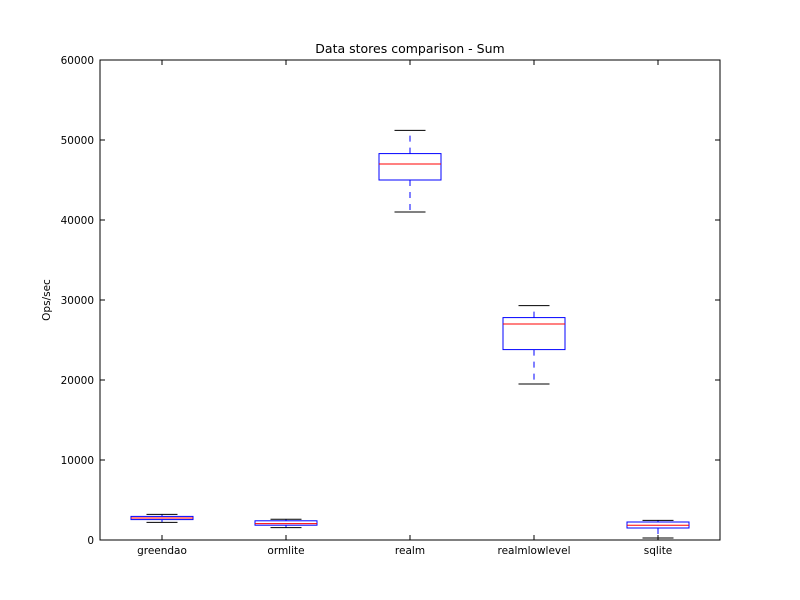 The image size is (800, 600). I want to click on y-tick-label: 50000, so click(77, 141).